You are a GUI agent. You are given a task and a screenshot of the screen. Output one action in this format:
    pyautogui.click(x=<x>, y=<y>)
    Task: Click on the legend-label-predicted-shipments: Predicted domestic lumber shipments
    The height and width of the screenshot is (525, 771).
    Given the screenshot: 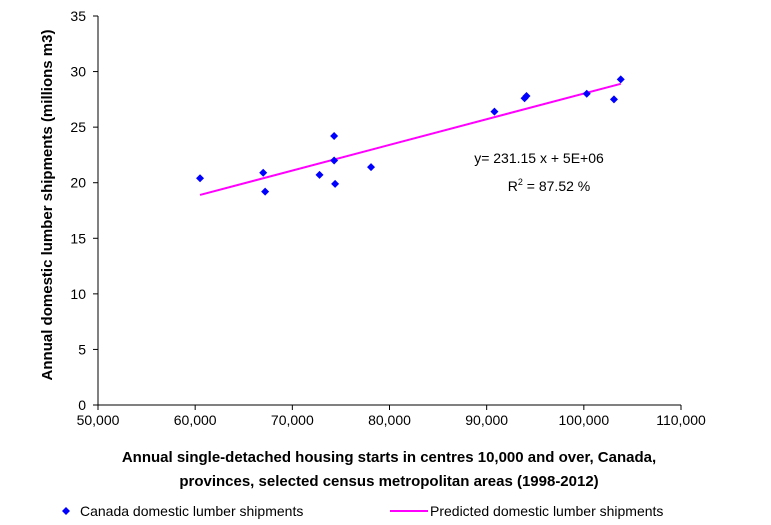 What is the action you would take?
    pyautogui.click(x=546, y=511)
    